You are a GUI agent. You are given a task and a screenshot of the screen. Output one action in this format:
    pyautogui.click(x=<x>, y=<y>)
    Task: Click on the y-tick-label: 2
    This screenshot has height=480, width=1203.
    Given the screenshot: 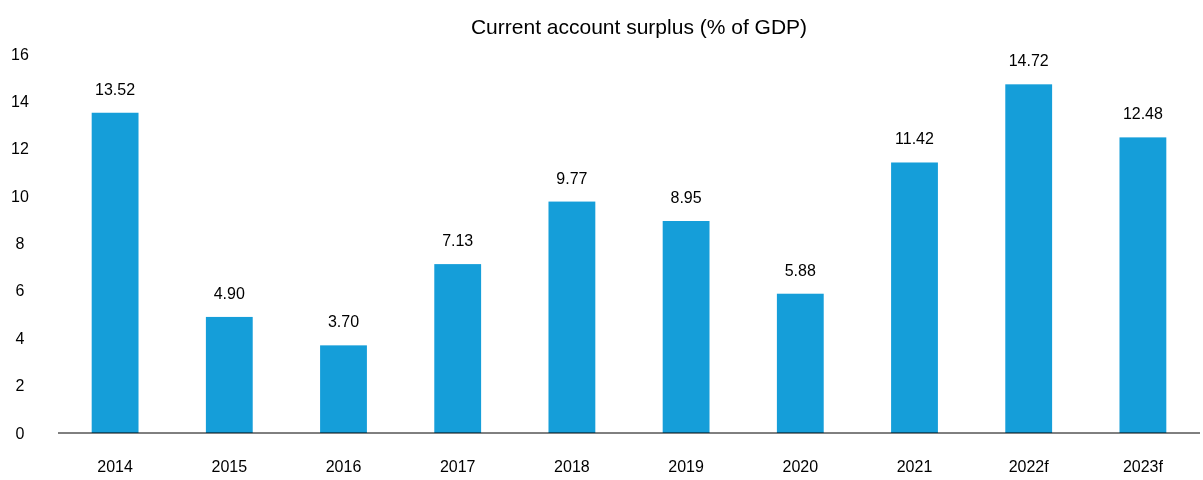 What is the action you would take?
    pyautogui.click(x=20, y=386)
    